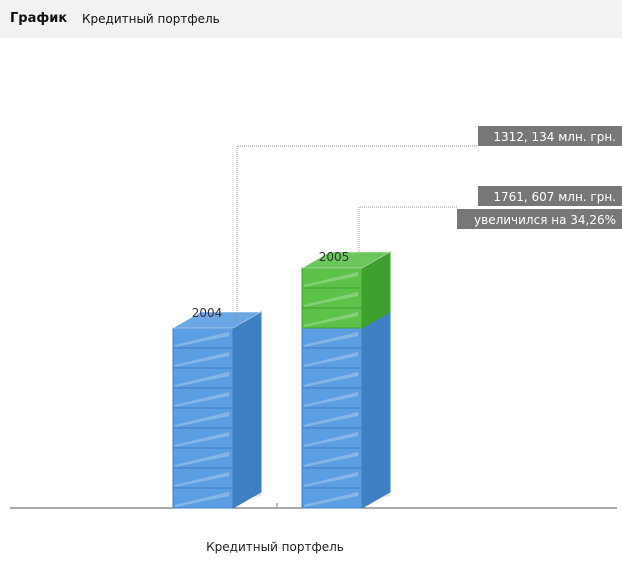 The image size is (622, 581). I want to click on bar-top-2004, so click(217, 320).